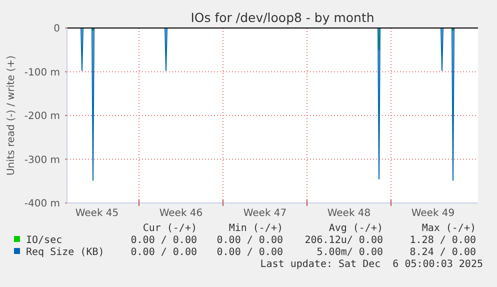 The width and height of the screenshot is (497, 287). What do you see at coordinates (11, 115) in the screenshot?
I see `y-axis-title: Units read (-) / write (+)` at bounding box center [11, 115].